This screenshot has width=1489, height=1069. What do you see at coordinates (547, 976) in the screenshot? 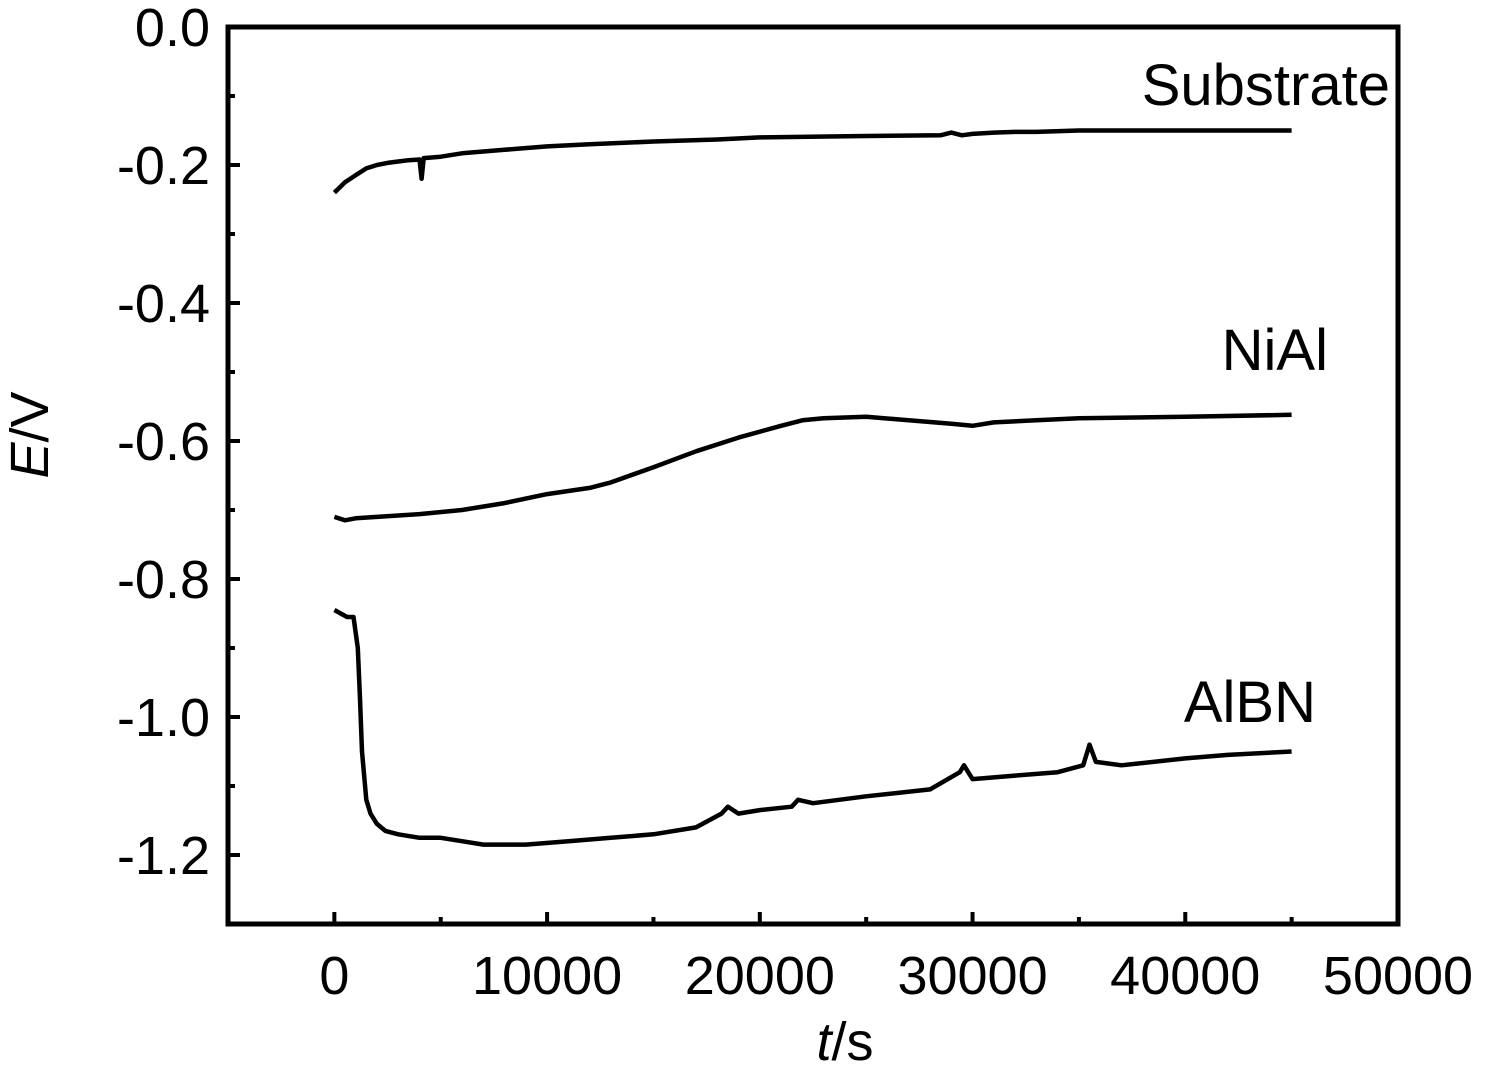
I see `x-tick-label: 10000` at bounding box center [547, 976].